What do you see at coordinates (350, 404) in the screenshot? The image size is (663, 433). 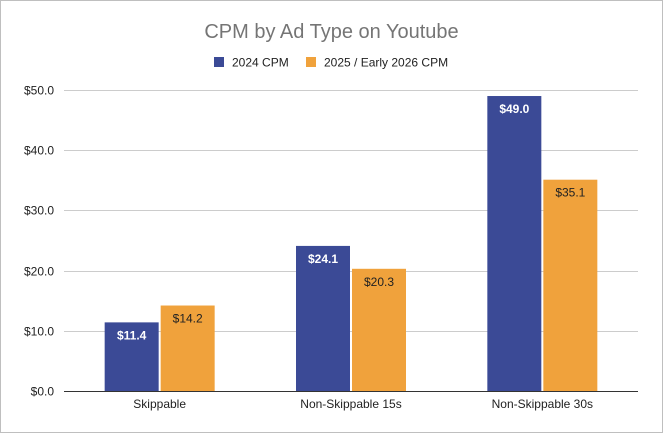 I see `x-category-label: Non-Skippable 15s` at bounding box center [350, 404].